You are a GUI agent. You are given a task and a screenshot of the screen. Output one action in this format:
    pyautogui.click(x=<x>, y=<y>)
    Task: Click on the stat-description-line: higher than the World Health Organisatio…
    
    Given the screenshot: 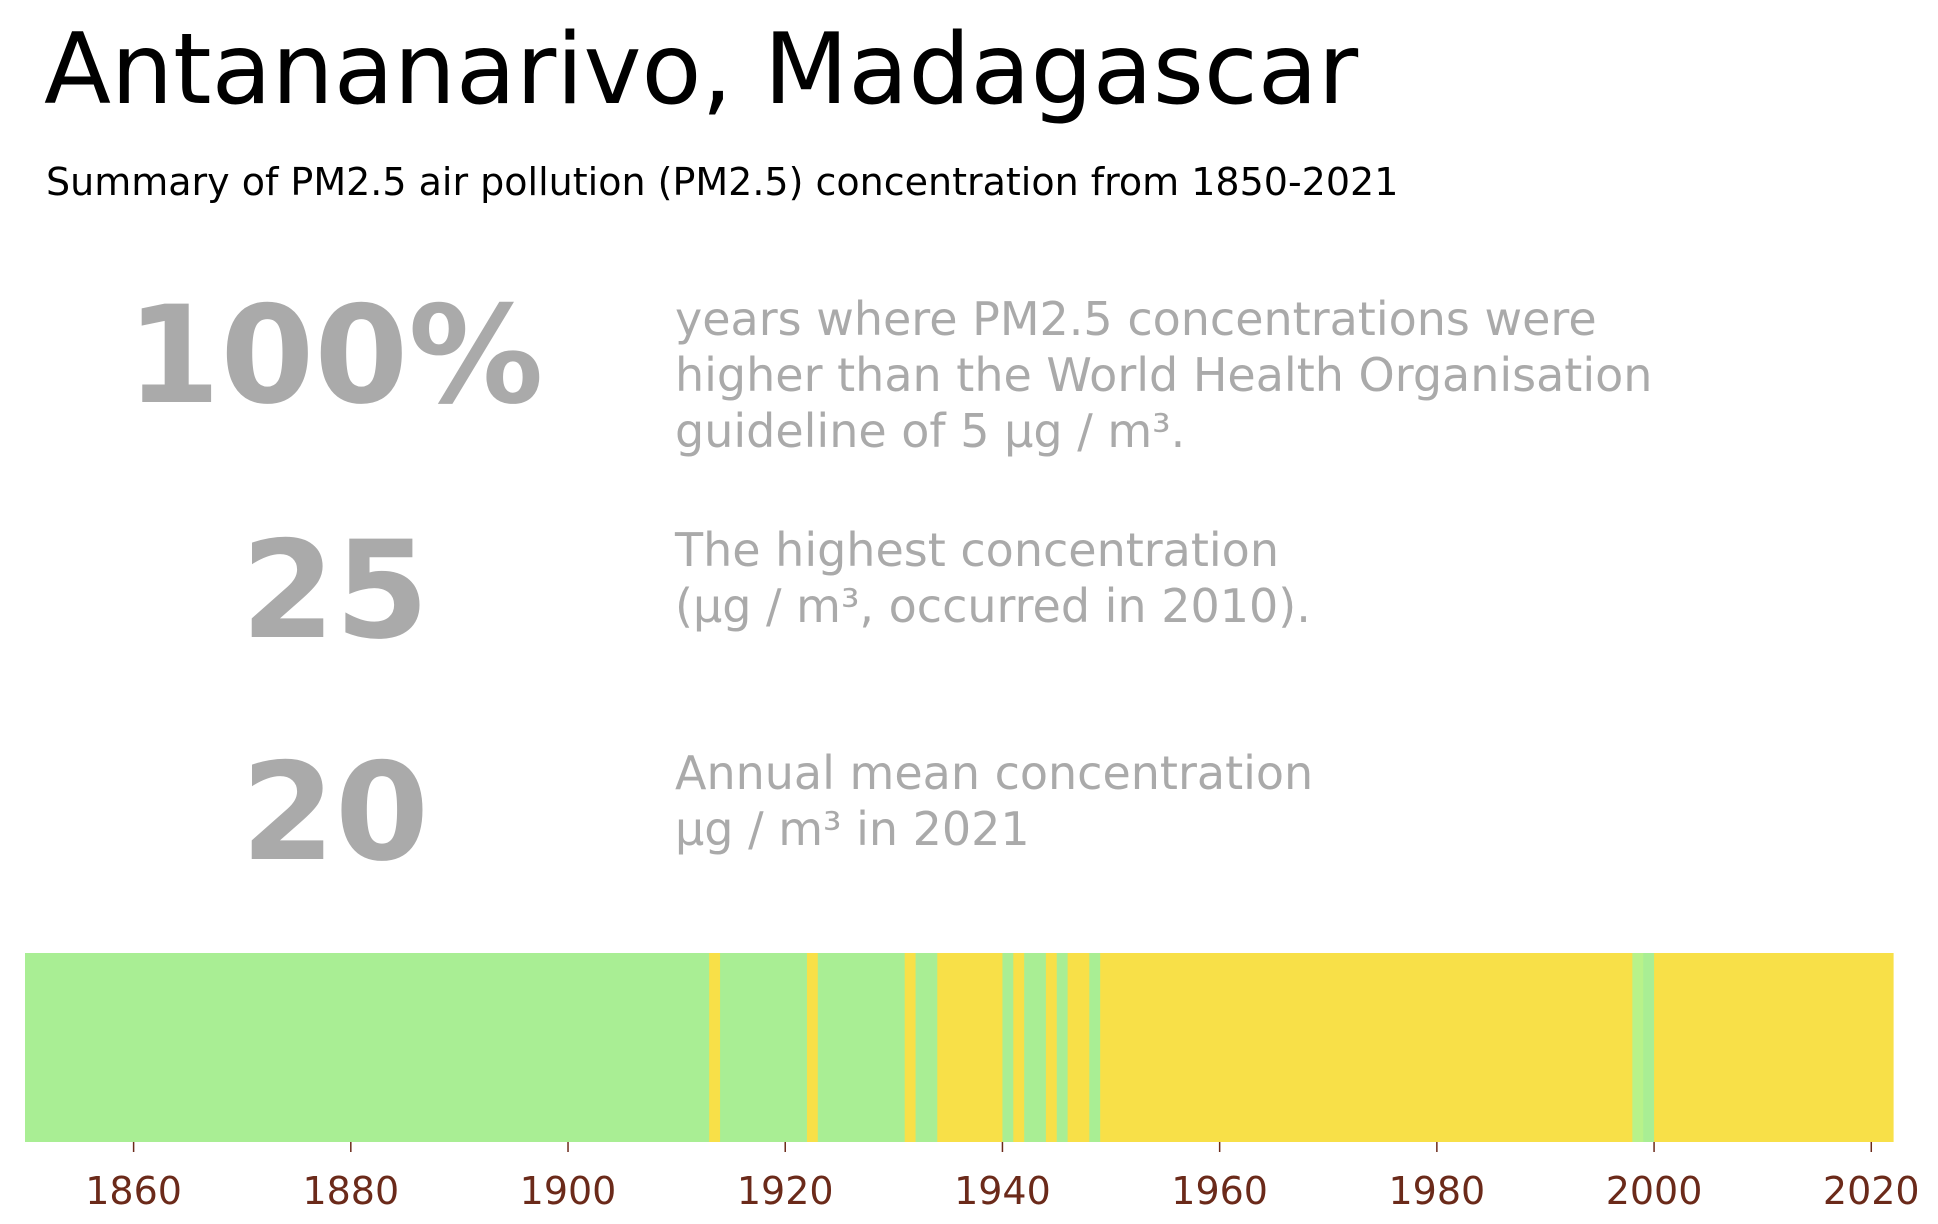 What is the action you would take?
    pyautogui.click(x=1164, y=375)
    